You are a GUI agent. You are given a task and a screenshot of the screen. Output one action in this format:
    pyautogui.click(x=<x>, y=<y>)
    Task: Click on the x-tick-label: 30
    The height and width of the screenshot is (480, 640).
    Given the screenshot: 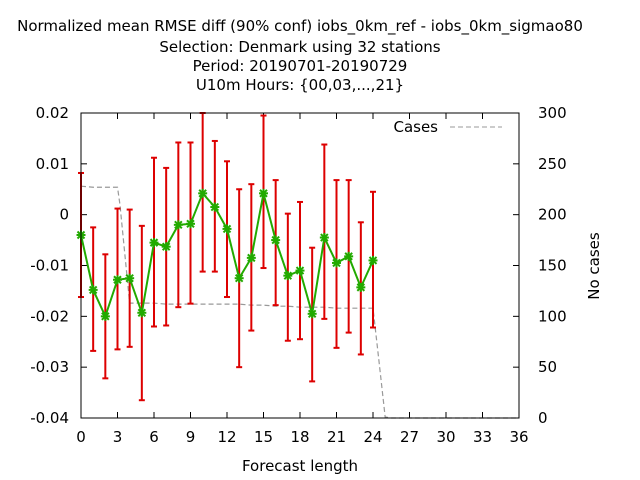 What is the action you would take?
    pyautogui.click(x=445, y=437)
    